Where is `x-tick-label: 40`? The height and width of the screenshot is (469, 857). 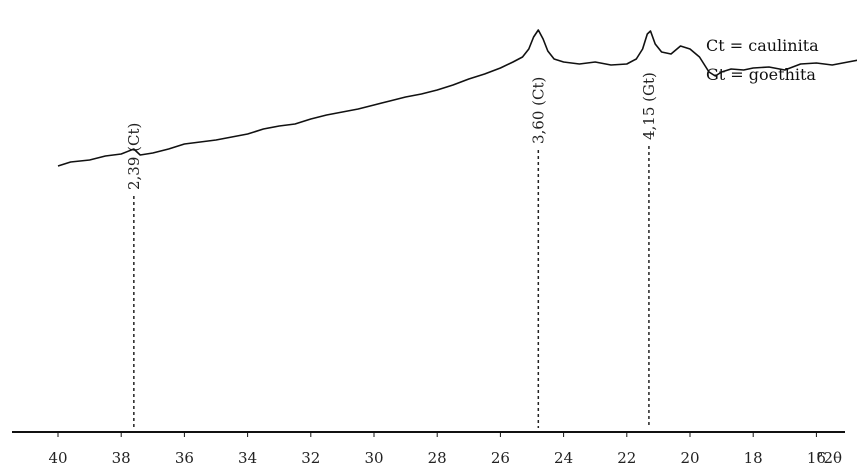
x-tick-label: 40 is located at coordinates (57, 458).